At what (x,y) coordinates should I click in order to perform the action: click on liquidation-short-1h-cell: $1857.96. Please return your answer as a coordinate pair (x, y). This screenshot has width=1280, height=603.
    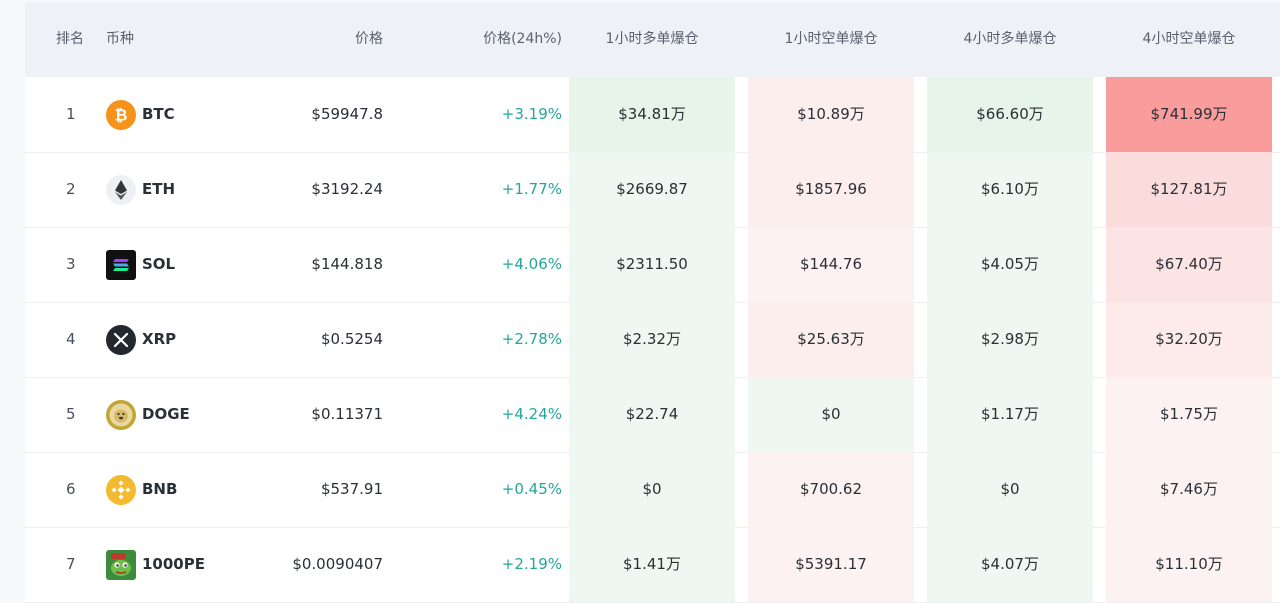
    Looking at the image, I should click on (831, 189).